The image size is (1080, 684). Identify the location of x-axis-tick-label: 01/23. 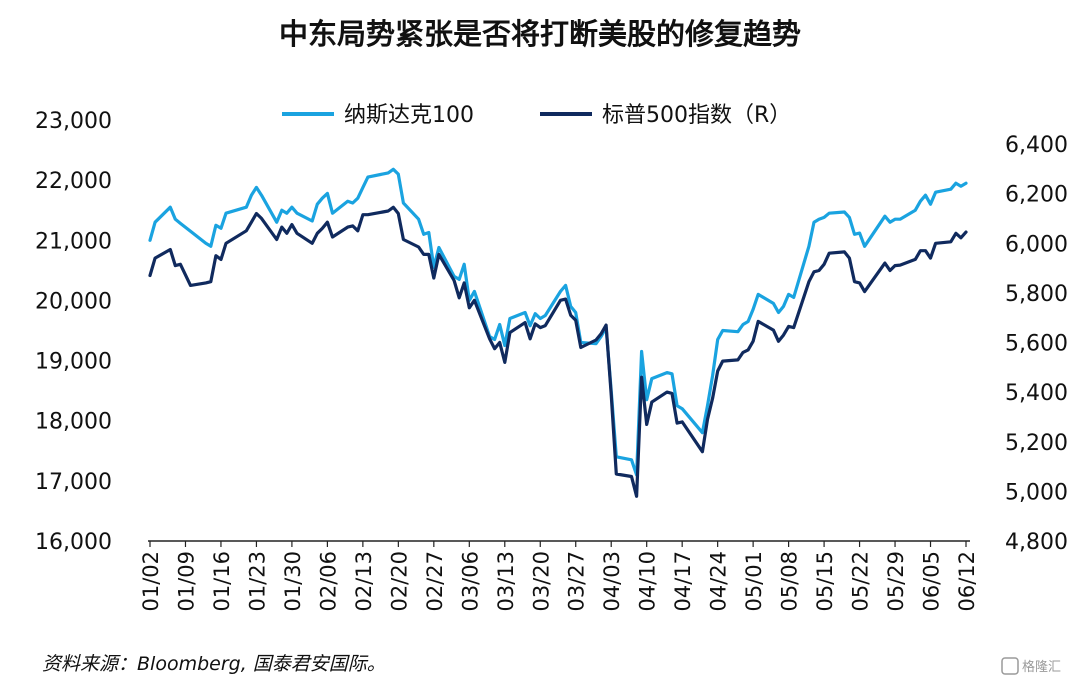
(257, 581).